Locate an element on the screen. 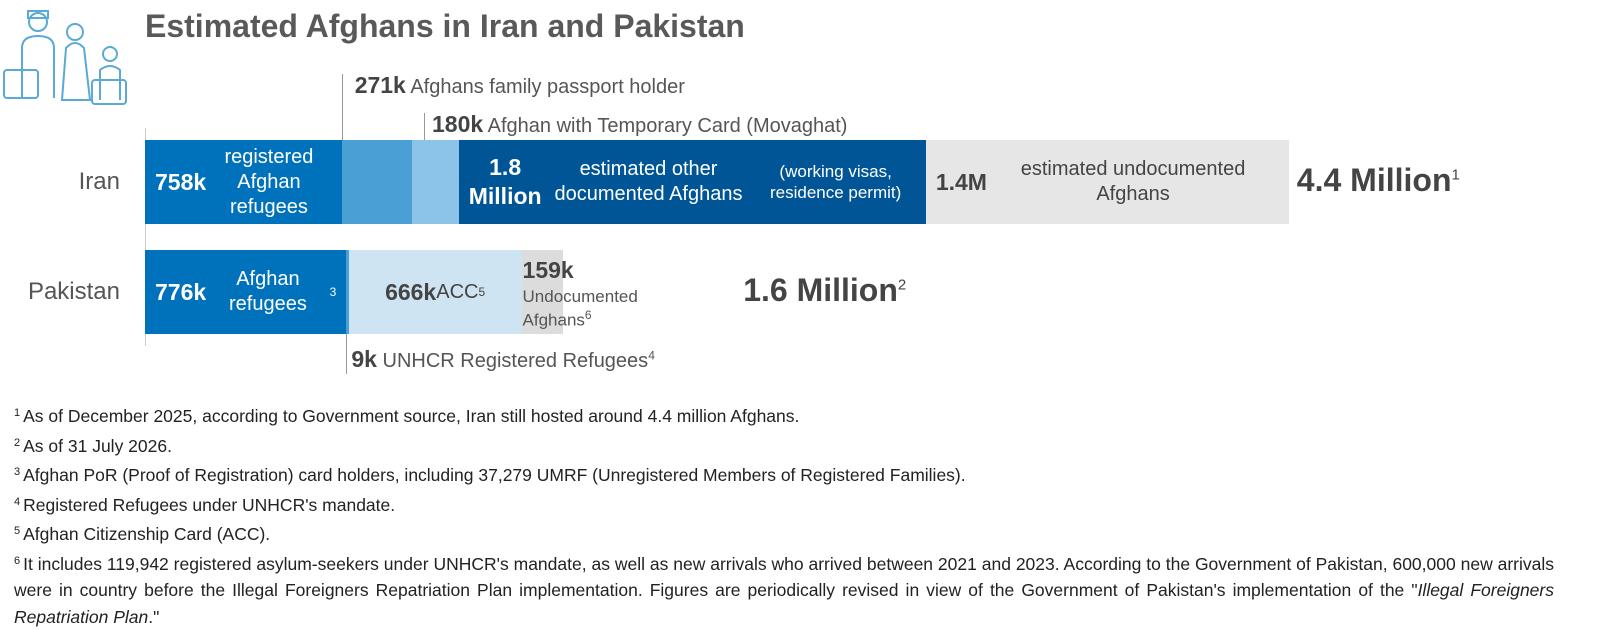 This screenshot has width=1597, height=630. footnote-ref: 6 is located at coordinates (588, 315).